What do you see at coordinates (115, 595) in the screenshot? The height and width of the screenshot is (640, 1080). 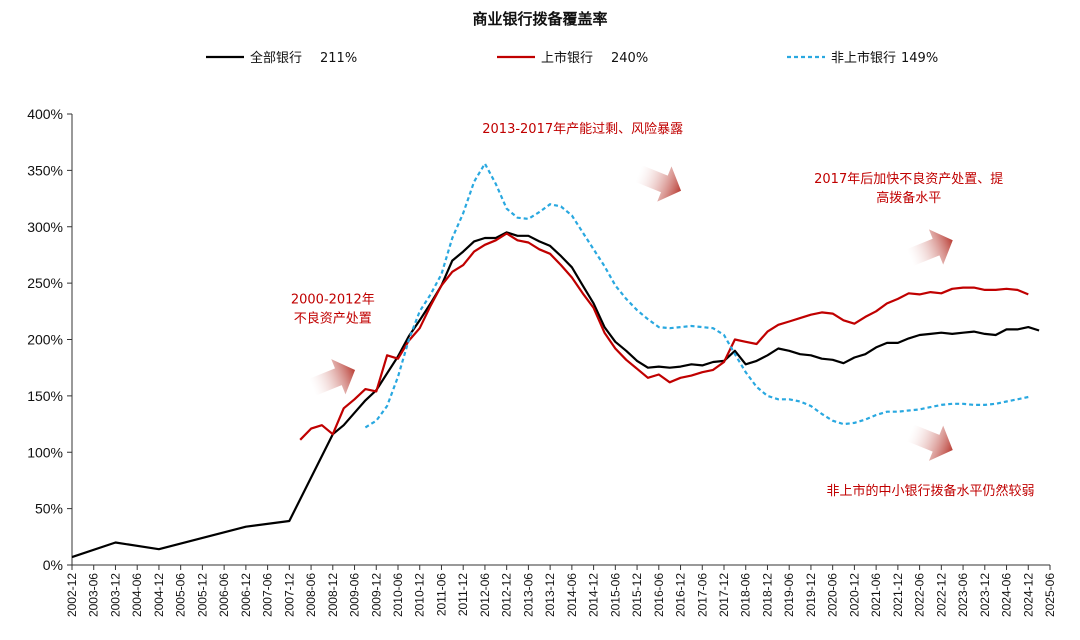 I see `x-tick-label: 2003-12` at bounding box center [115, 595].